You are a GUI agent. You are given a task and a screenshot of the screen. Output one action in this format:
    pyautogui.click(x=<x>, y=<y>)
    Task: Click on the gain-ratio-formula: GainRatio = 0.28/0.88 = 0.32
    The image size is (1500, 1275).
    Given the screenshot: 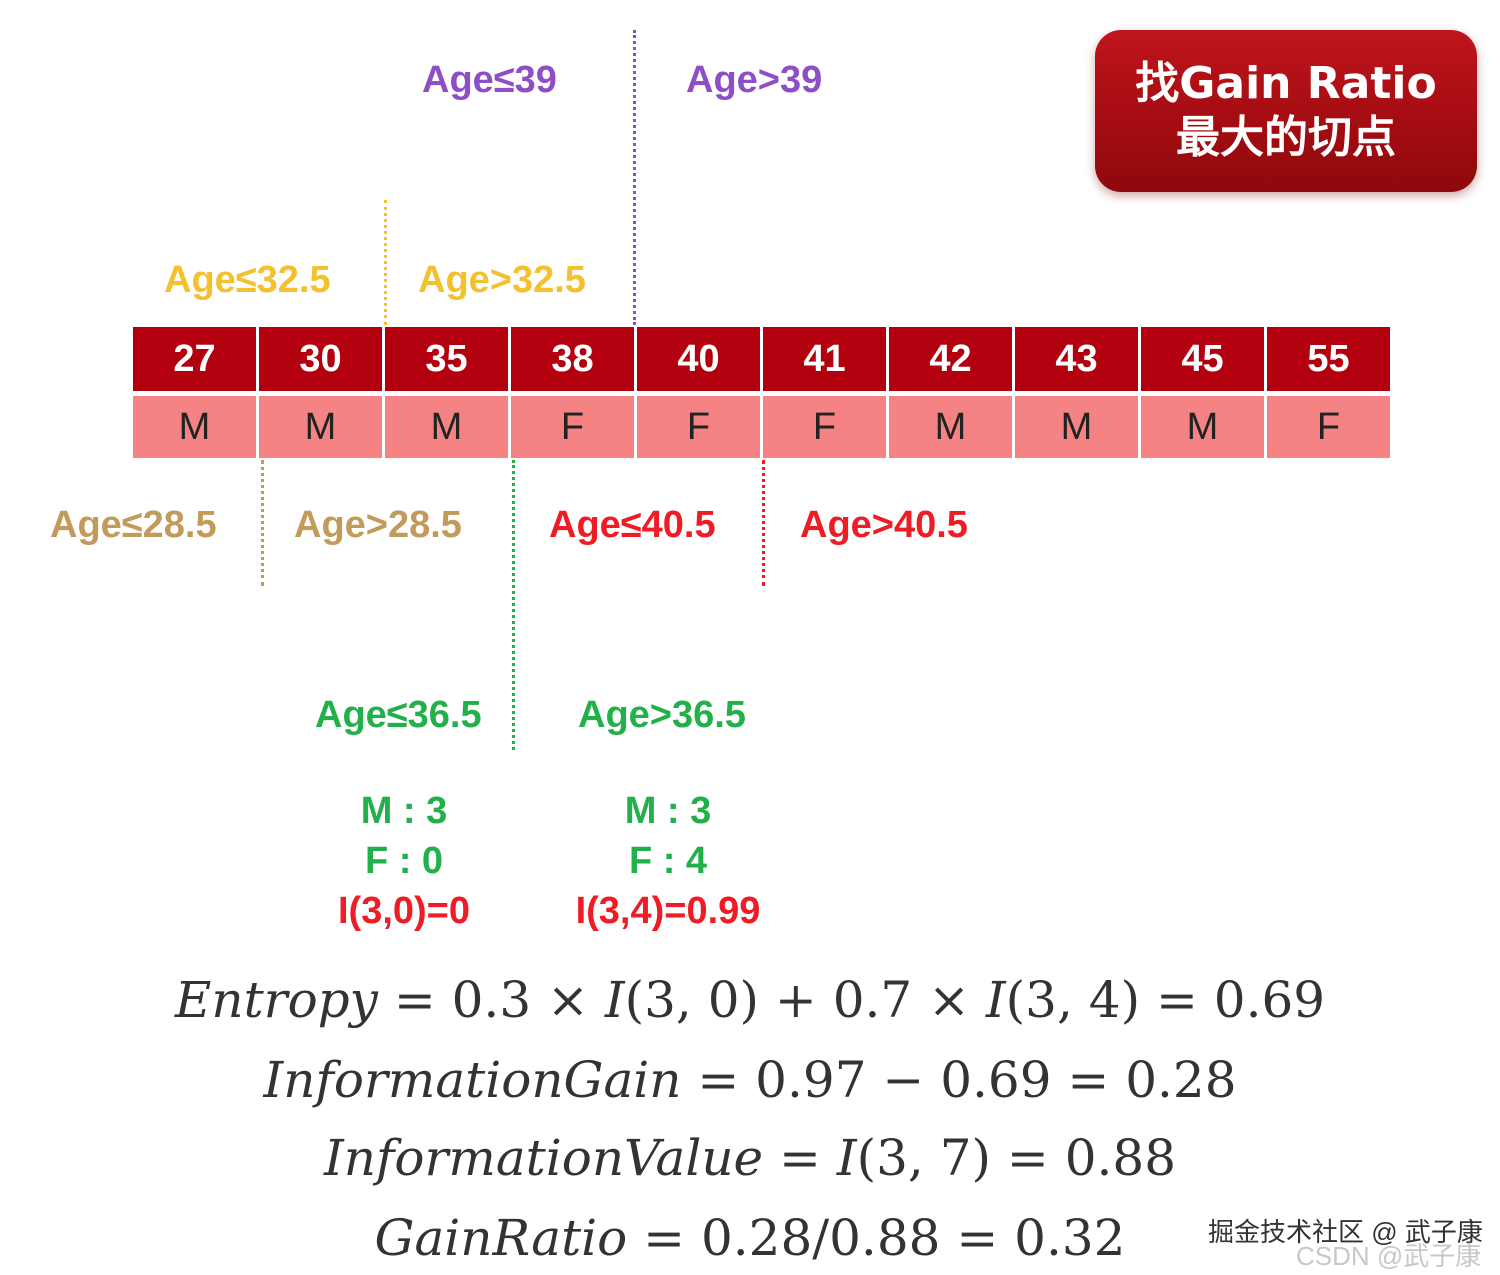 What is the action you would take?
    pyautogui.click(x=750, y=1238)
    